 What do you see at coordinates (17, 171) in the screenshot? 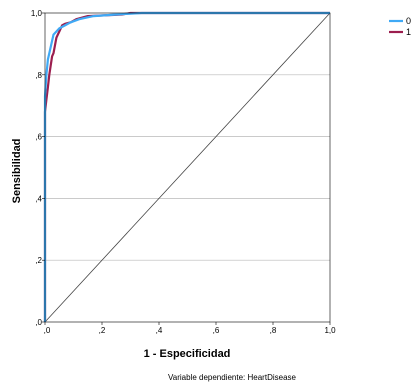
I see `y-axis-title: Sensibilidad` at bounding box center [17, 171].